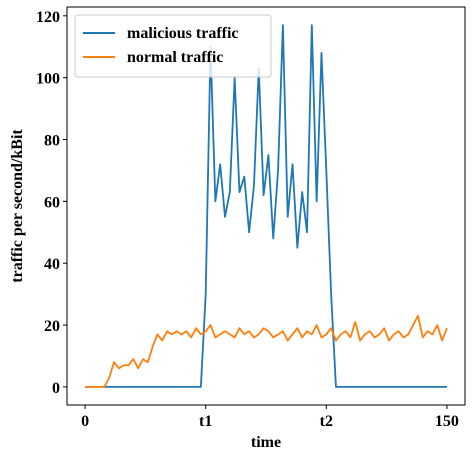 The image size is (474, 455). I want to click on y-tick-label: 120, so click(48, 17).